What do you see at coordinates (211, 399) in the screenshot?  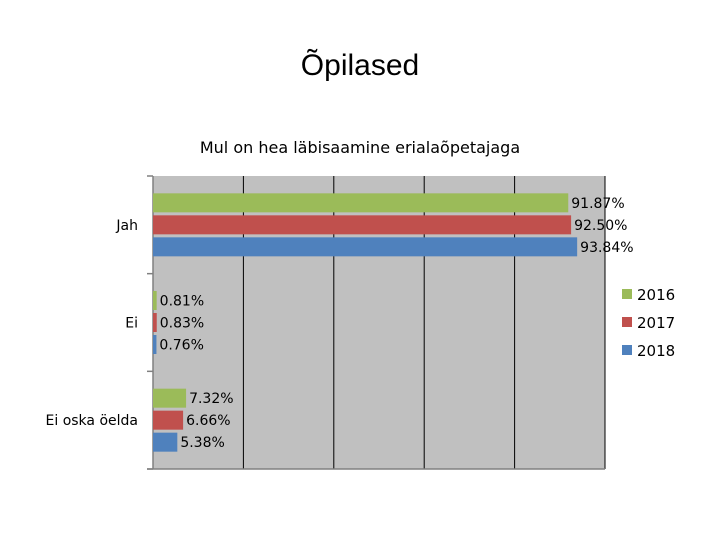 I see `data-label: 7.32%` at bounding box center [211, 399].